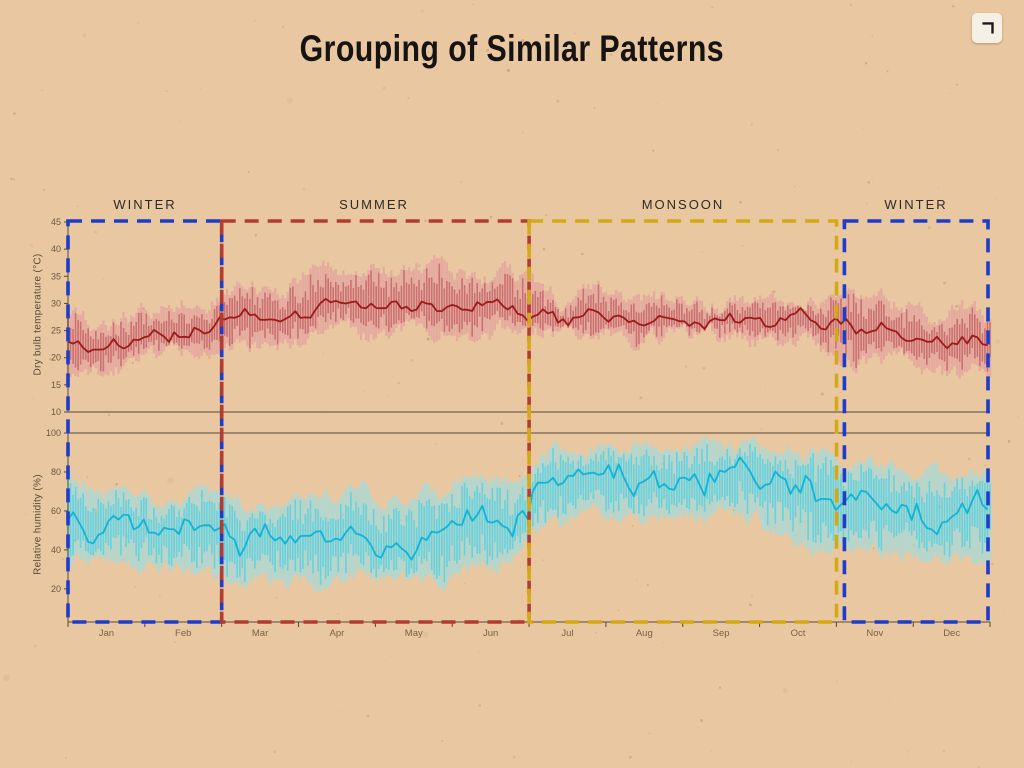 The height and width of the screenshot is (768, 1024). I want to click on temp-y-tick-label: 25, so click(56, 331).